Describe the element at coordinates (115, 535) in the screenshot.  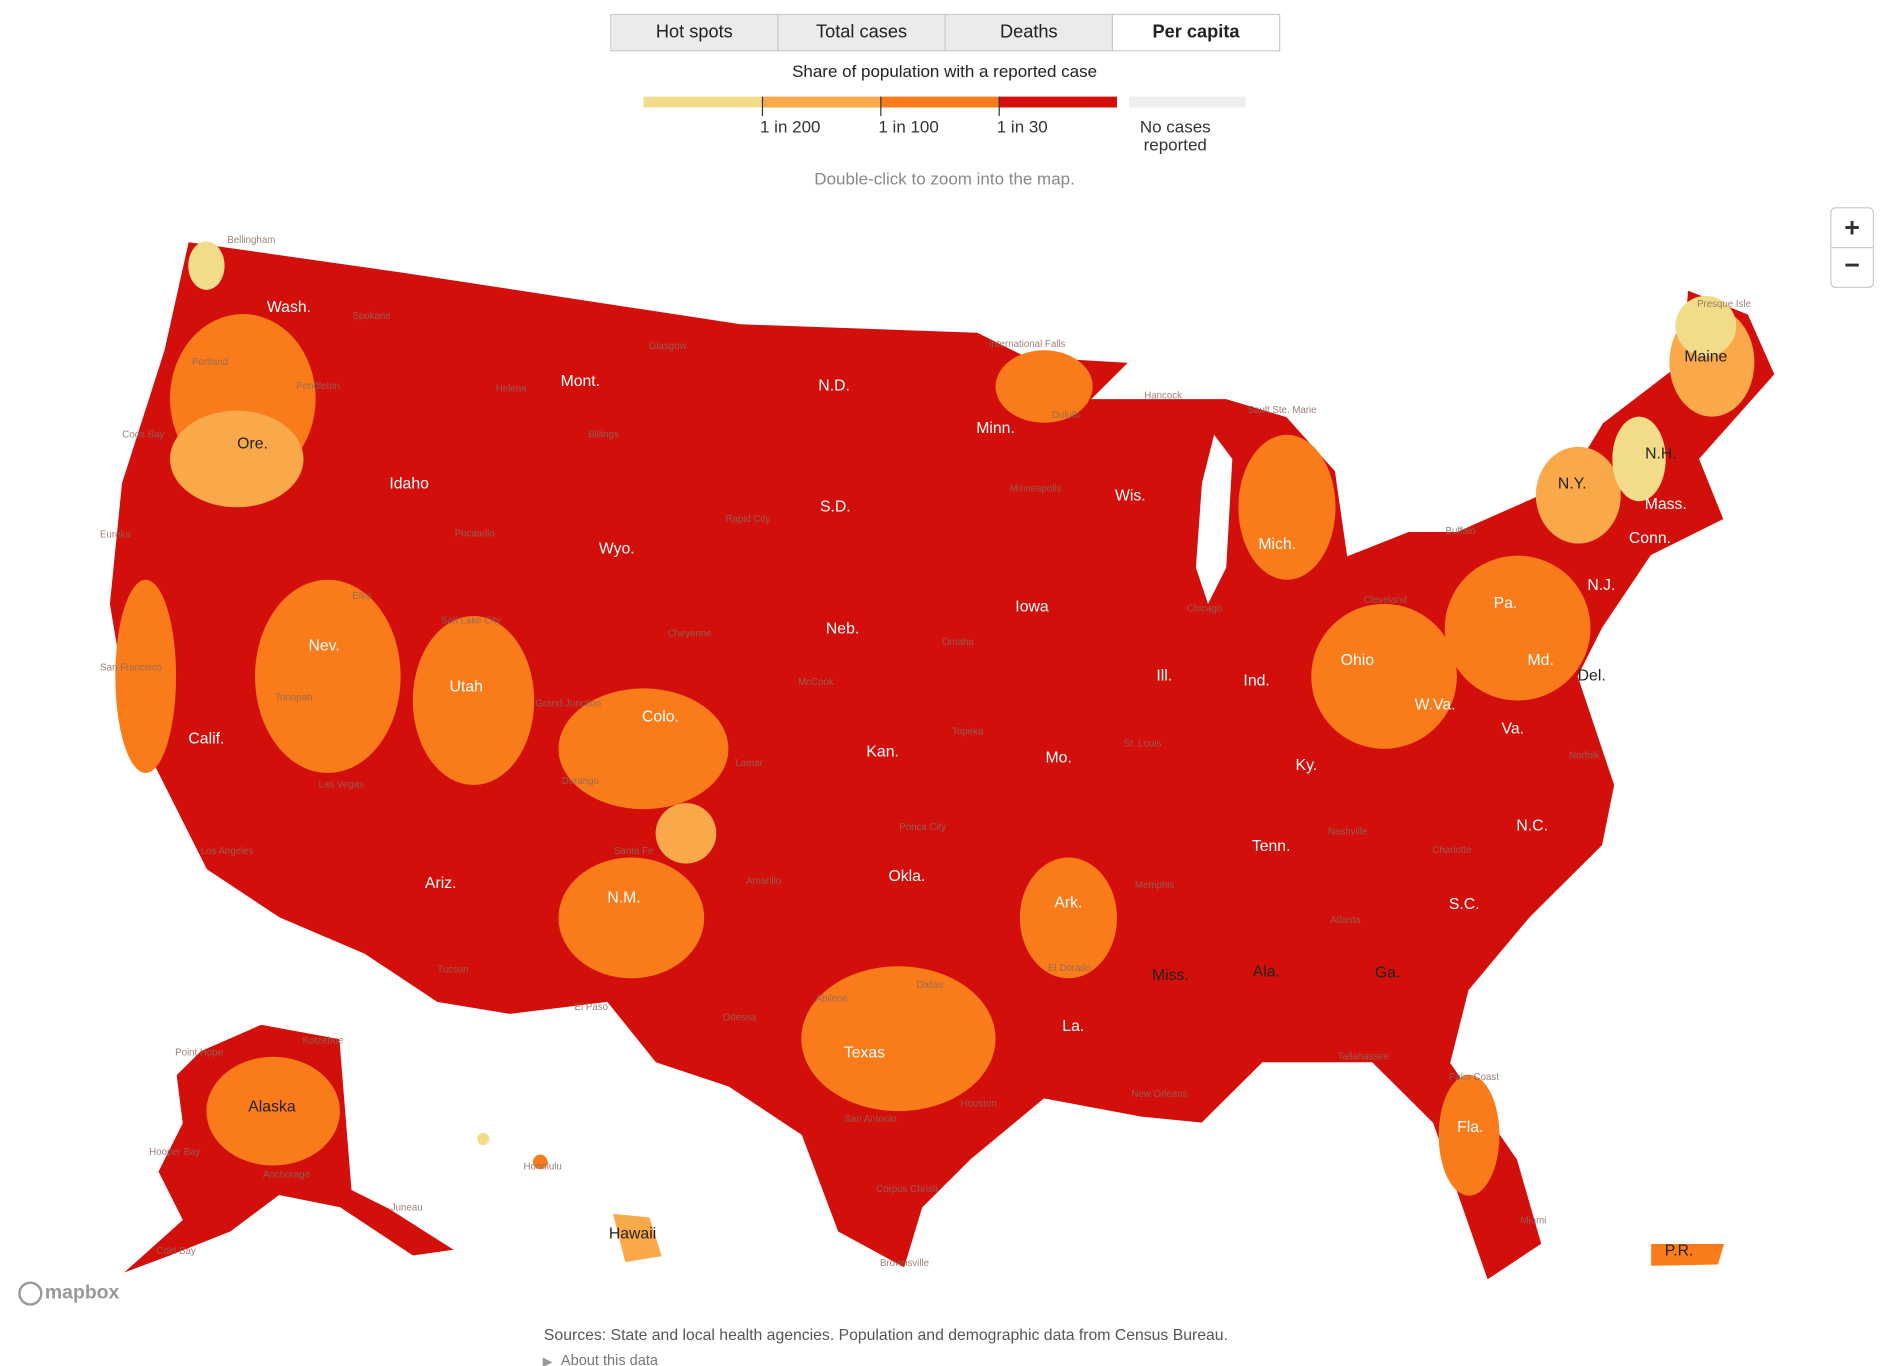
I see `city-label: Eureka` at that location.